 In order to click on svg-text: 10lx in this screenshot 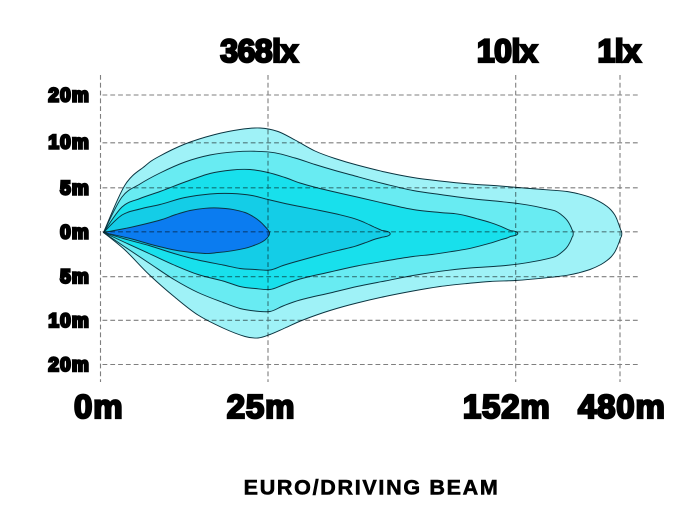, I will do `click(507, 51)`.